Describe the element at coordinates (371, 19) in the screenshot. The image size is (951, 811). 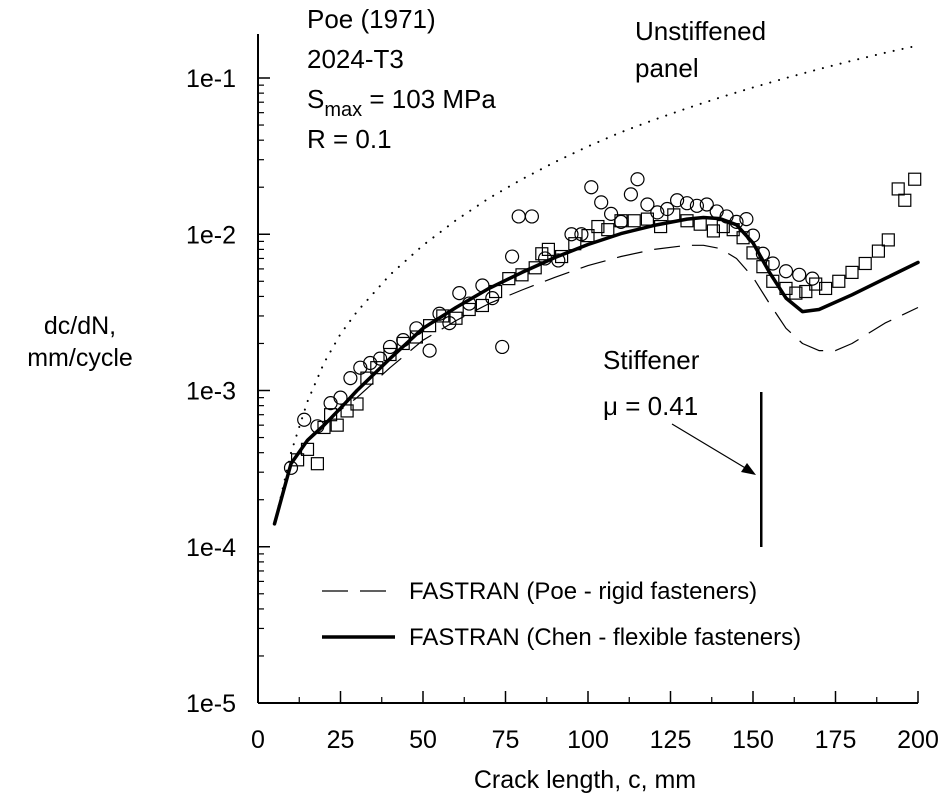
I see `chart-title-line1: Poe (1971)` at that location.